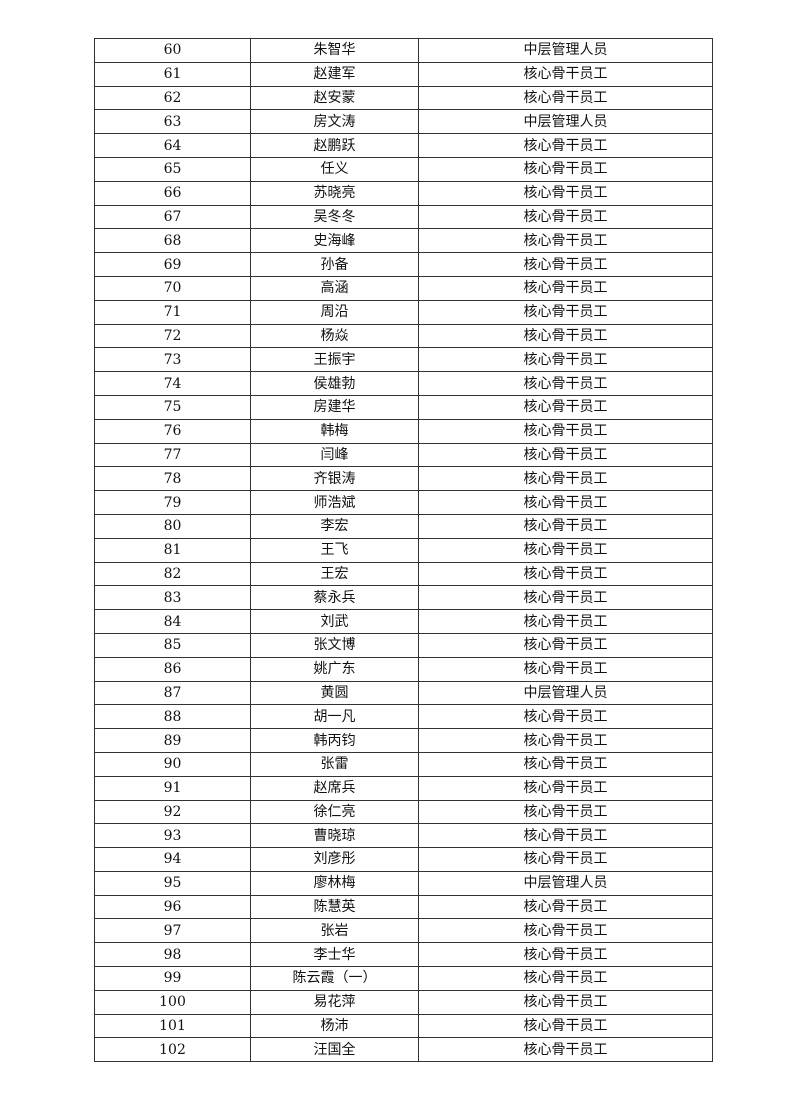 This screenshot has height=1098, width=805. Describe the element at coordinates (172, 526) in the screenshot. I see `row-number: 80` at that location.